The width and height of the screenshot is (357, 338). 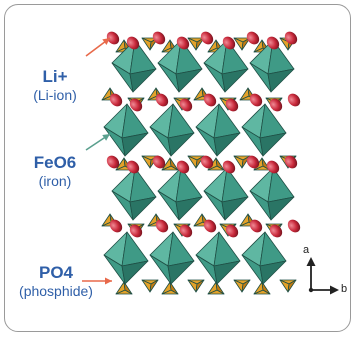 What do you see at coordinates (344, 289) in the screenshot?
I see `axis-b-label: b` at bounding box center [344, 289].